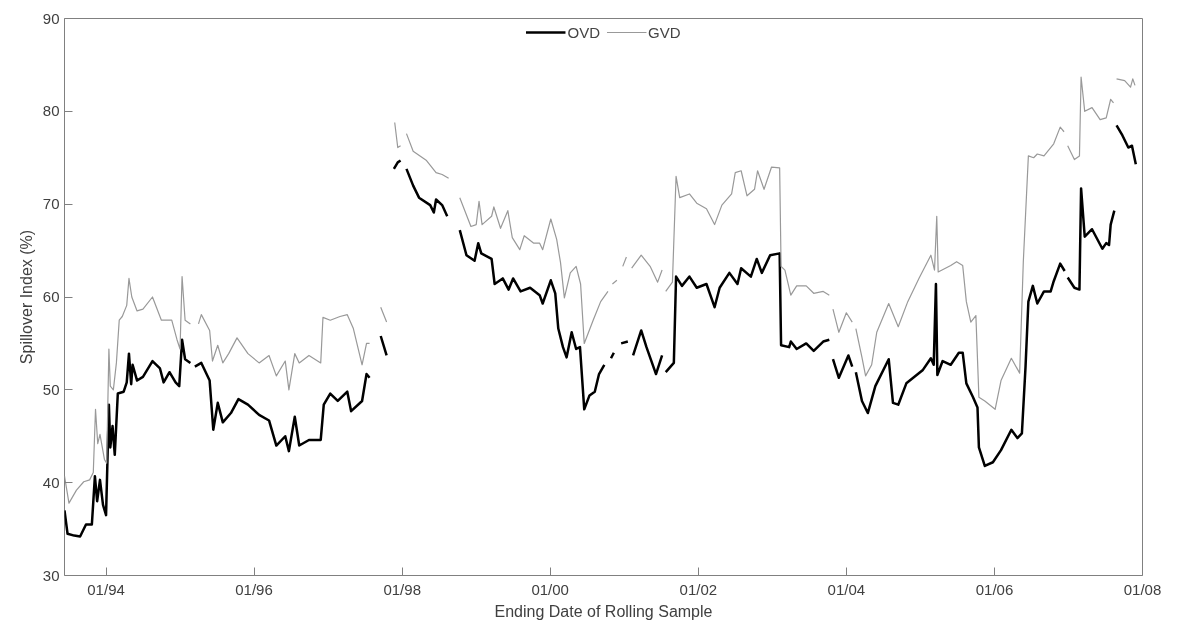 The image size is (1178, 633). I want to click on x-tick-label: 01/00, so click(550, 589).